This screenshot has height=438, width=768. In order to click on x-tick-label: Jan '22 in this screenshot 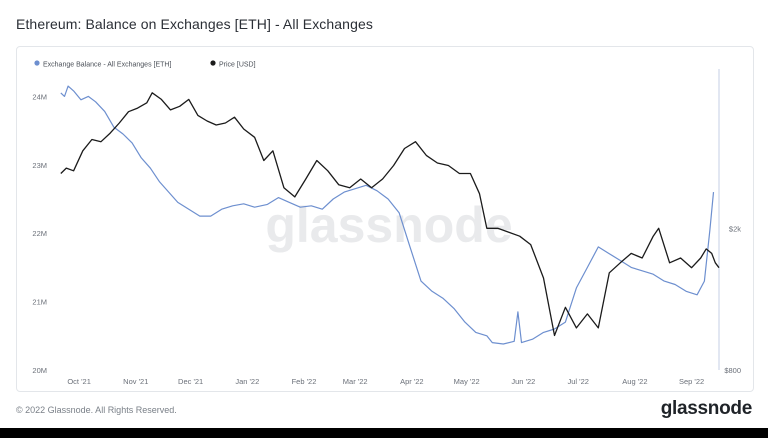, I will do `click(247, 381)`.